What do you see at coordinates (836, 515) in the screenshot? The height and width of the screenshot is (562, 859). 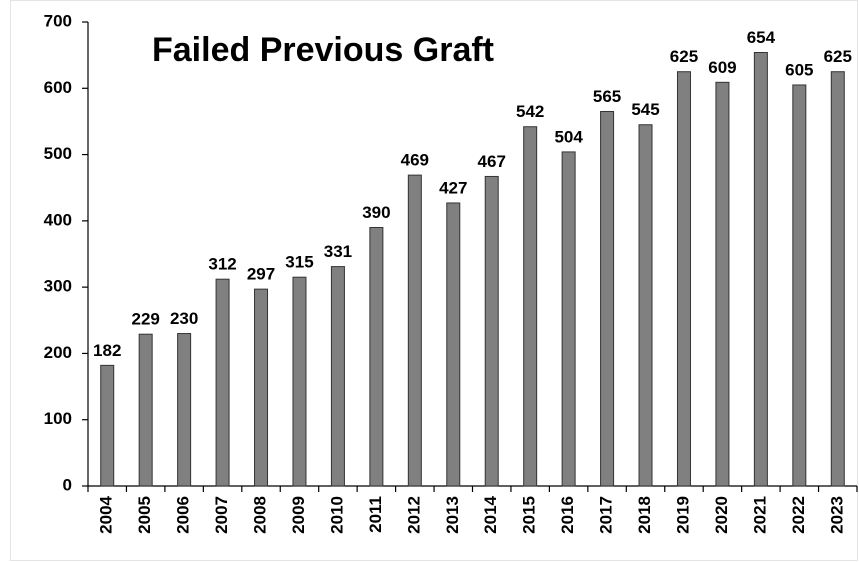 I see `x-tick-label: 2023` at bounding box center [836, 515].